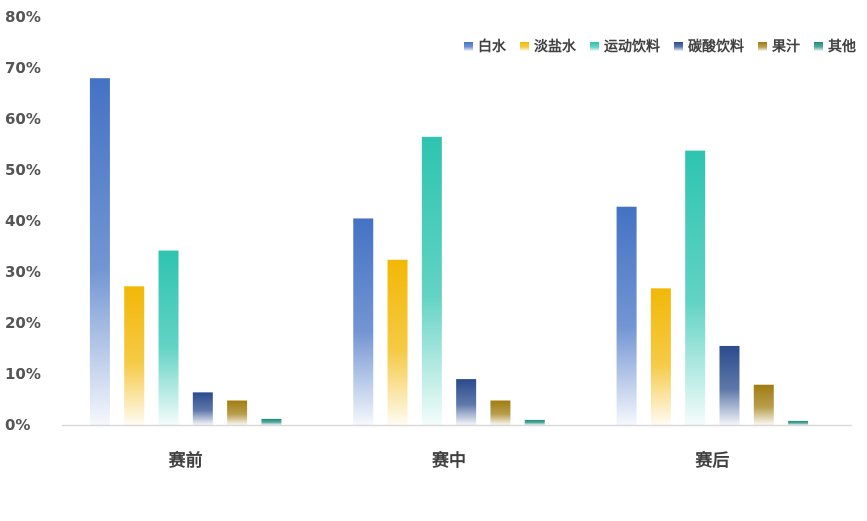 This screenshot has width=867, height=521. Describe the element at coordinates (185, 460) in the screenshot. I see `x-category-label: 赛前` at that location.